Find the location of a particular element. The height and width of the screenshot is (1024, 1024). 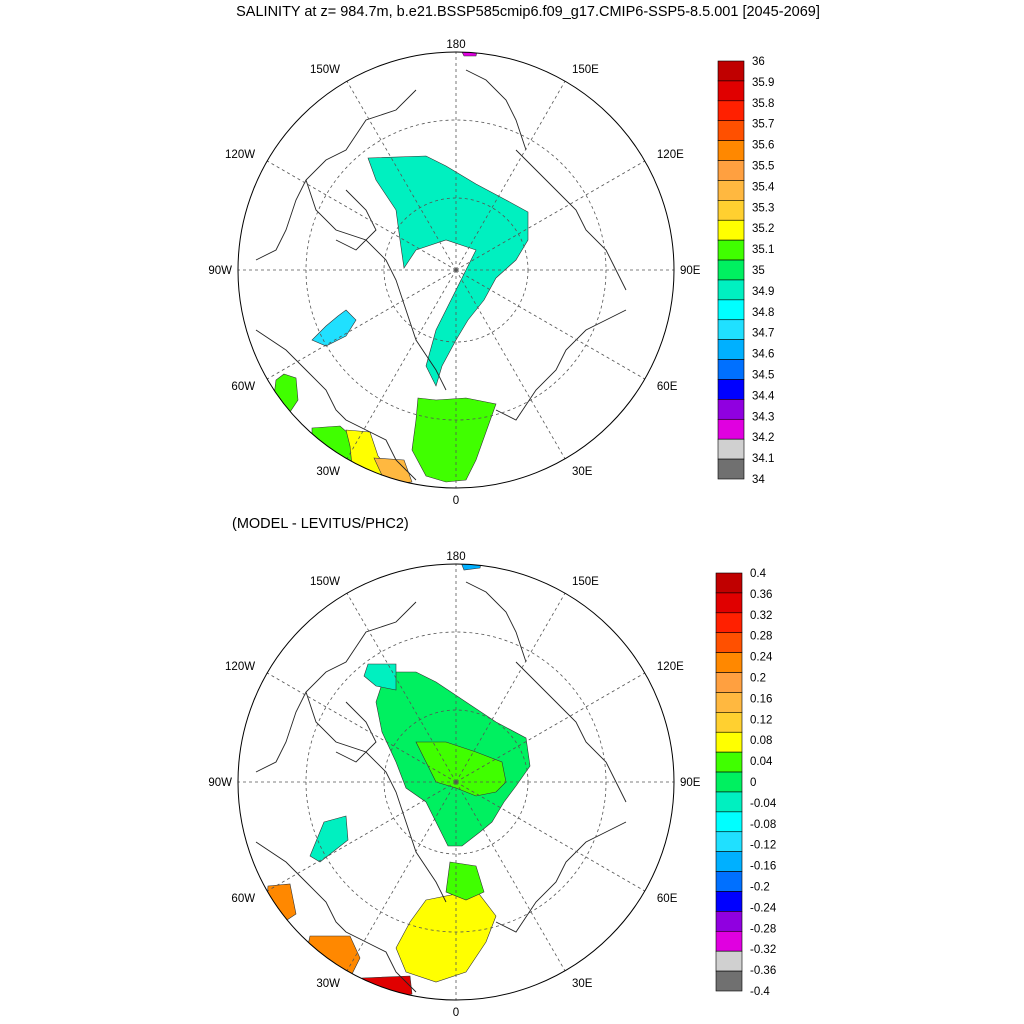

lon-180-label: 180 is located at coordinates (455, 557).